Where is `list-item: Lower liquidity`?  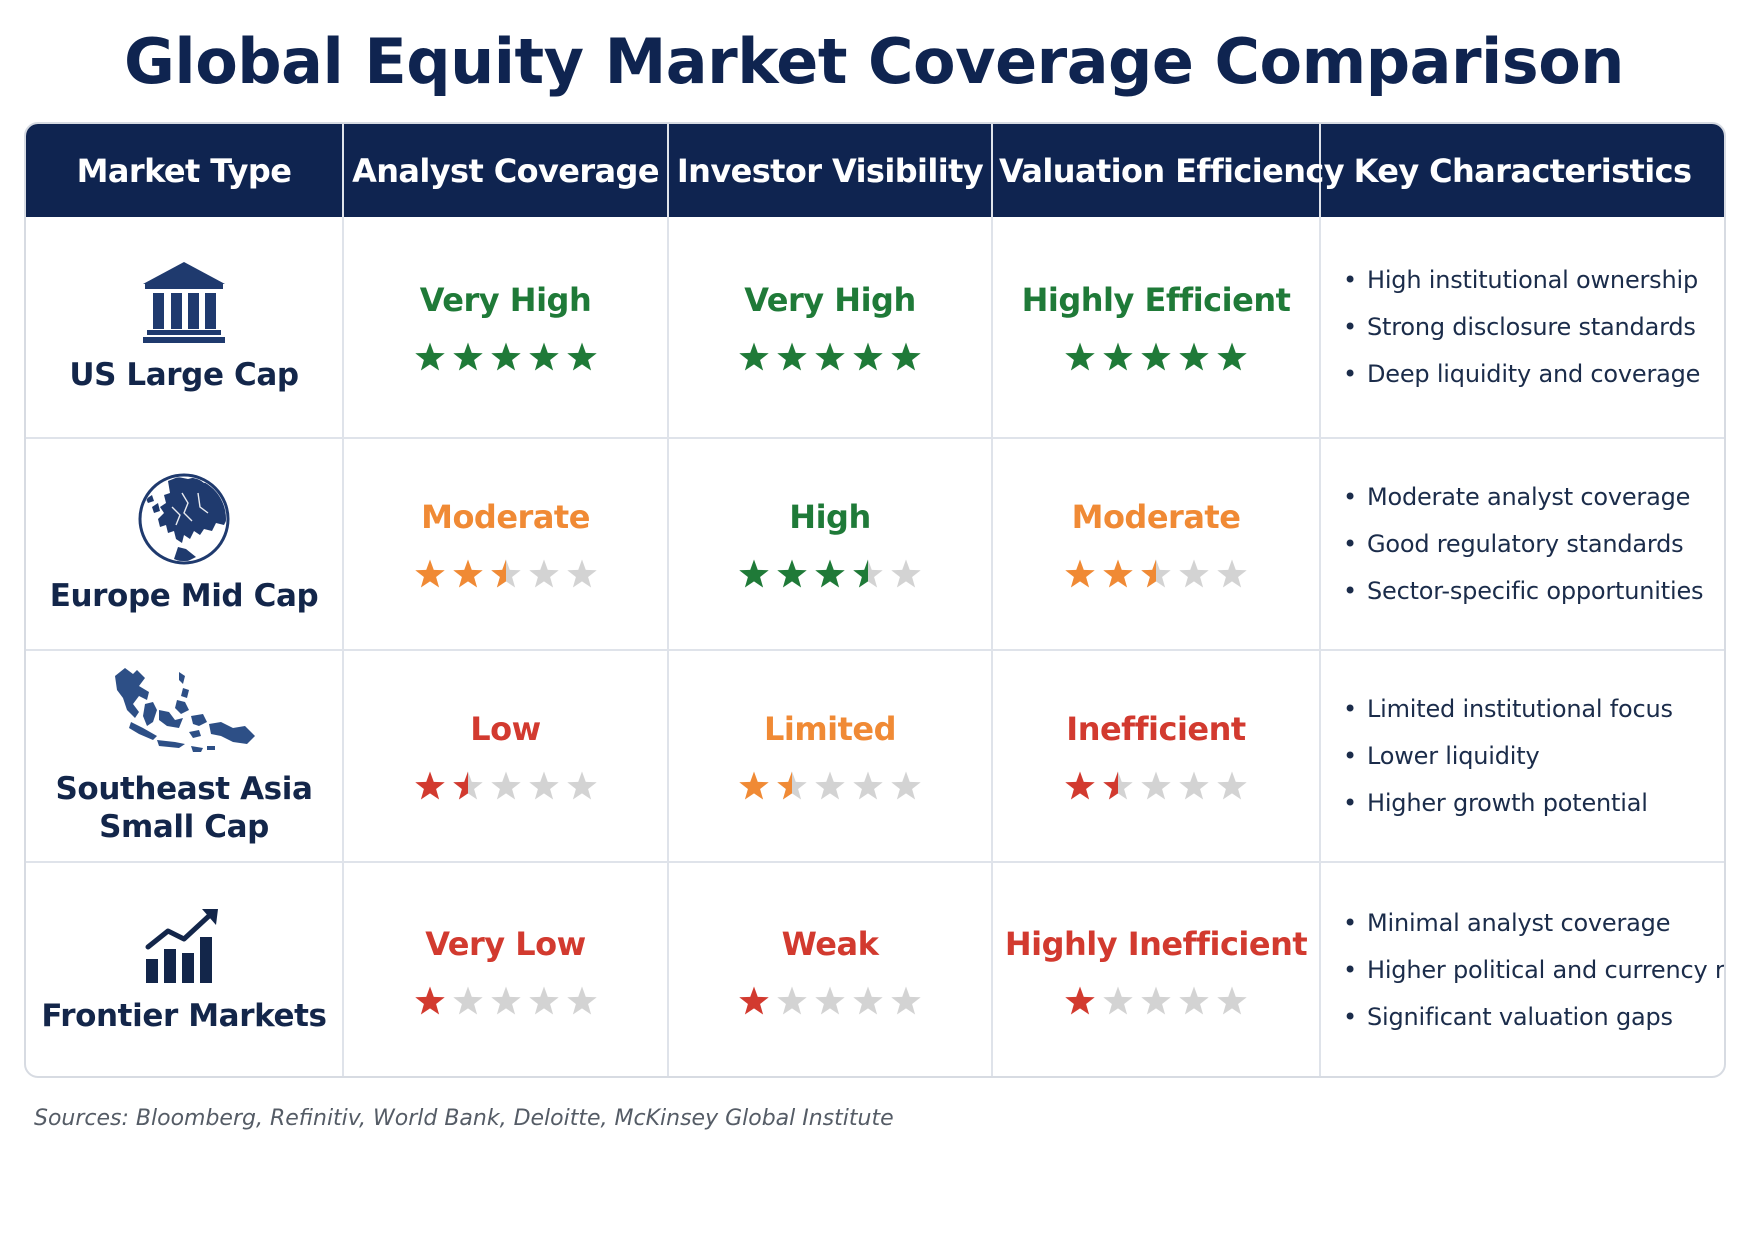 list-item: Lower liquidity is located at coordinates (1533, 756).